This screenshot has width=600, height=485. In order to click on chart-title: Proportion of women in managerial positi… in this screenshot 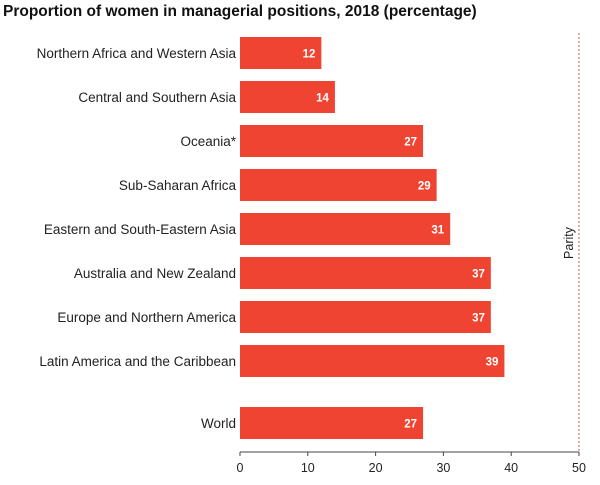, I will do `click(240, 11)`.